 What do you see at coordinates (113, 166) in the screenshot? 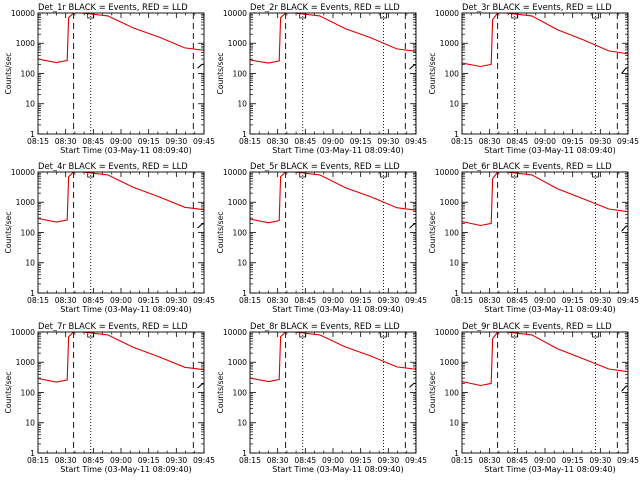
I see `panel-title: Det_4r BLACK = Events, RED = LLD` at bounding box center [113, 166].